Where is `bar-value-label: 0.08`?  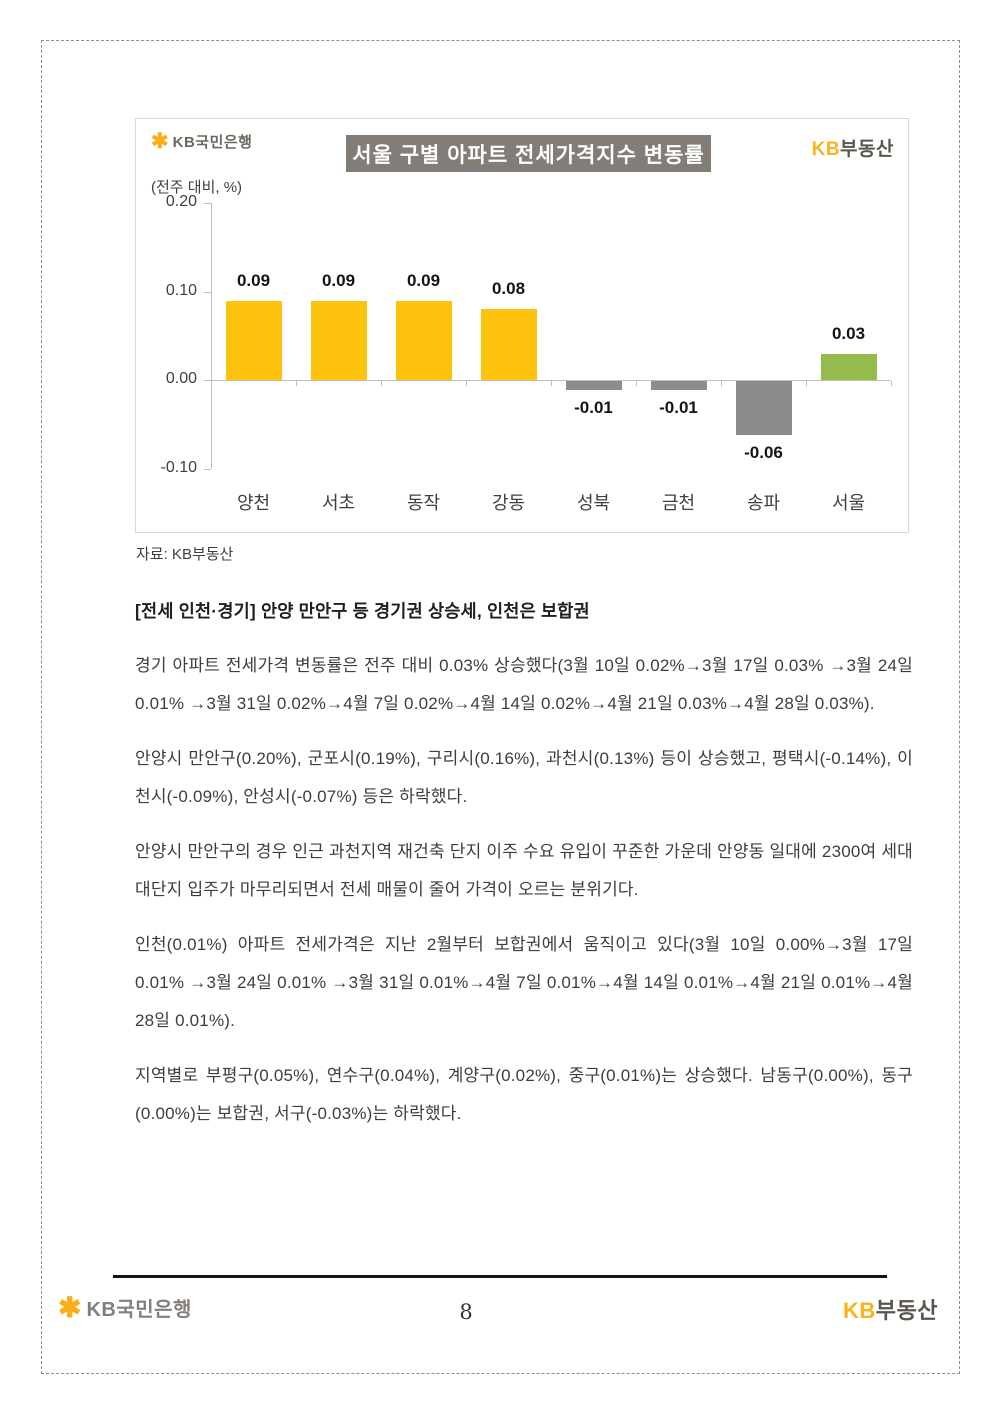 bar-value-label: 0.08 is located at coordinates (508, 289).